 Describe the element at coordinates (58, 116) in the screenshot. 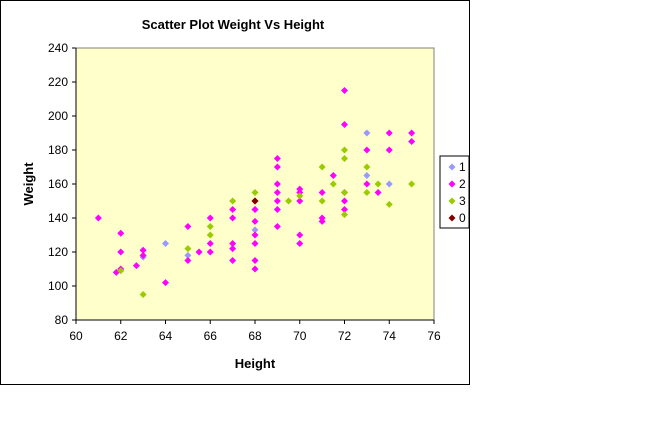

I see `y-tick-label: 200` at that location.